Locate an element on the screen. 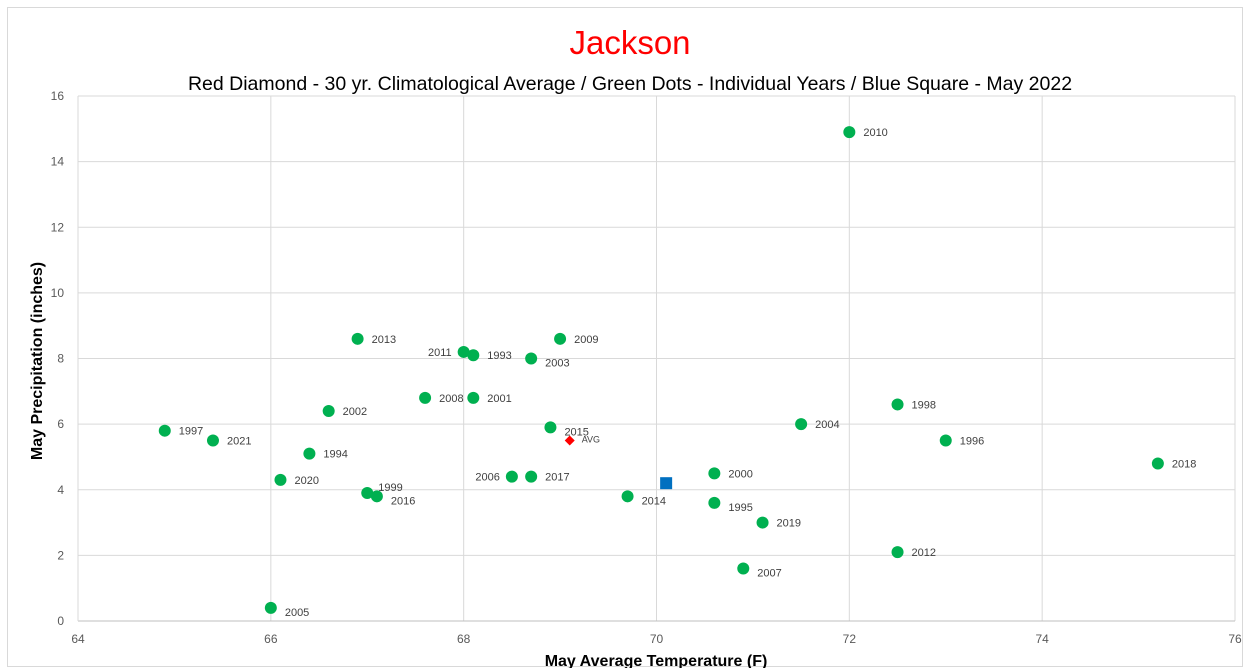 Image resolution: width=1251 pixels, height=669 pixels. y-tick-label: 6 is located at coordinates (60, 424).